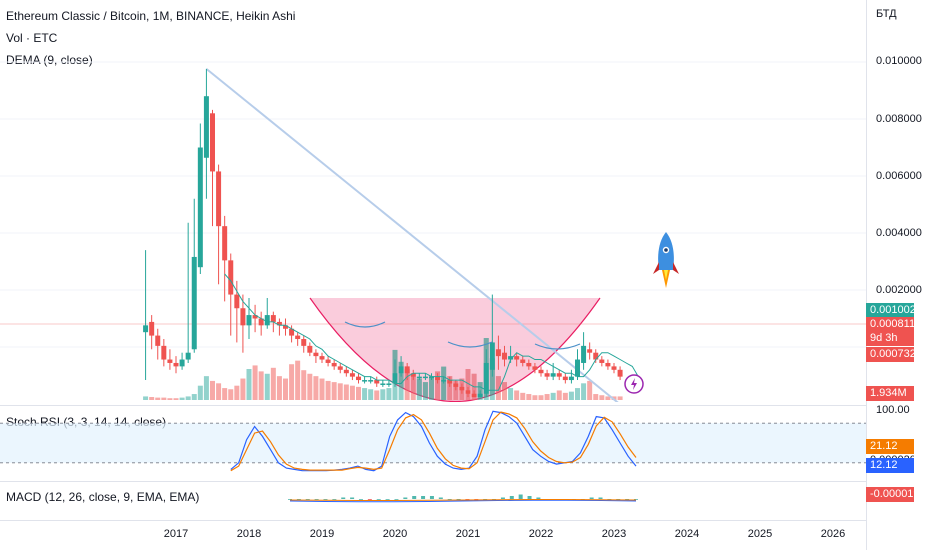 Image resolution: width=932 pixels, height=550 pixels. I want to click on macd-legend: MACD (12, 26, close, 9, EMA, EMA), so click(103, 497).